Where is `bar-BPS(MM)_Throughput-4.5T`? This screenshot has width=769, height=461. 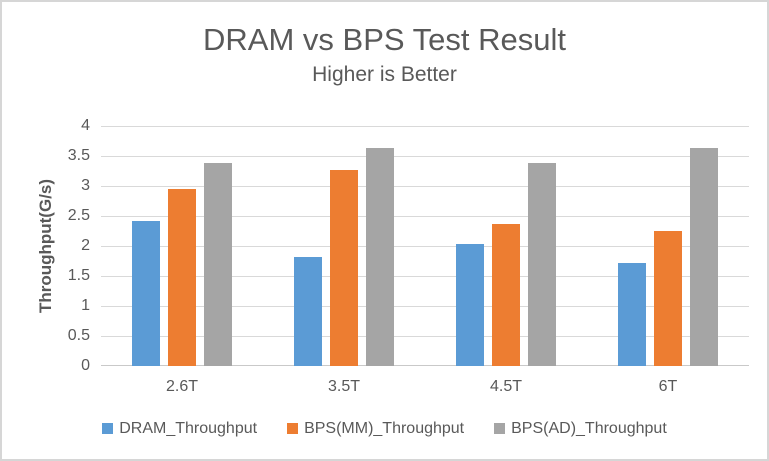
bar-BPS(MM)_Throughput-4.5T is located at coordinates (506, 295).